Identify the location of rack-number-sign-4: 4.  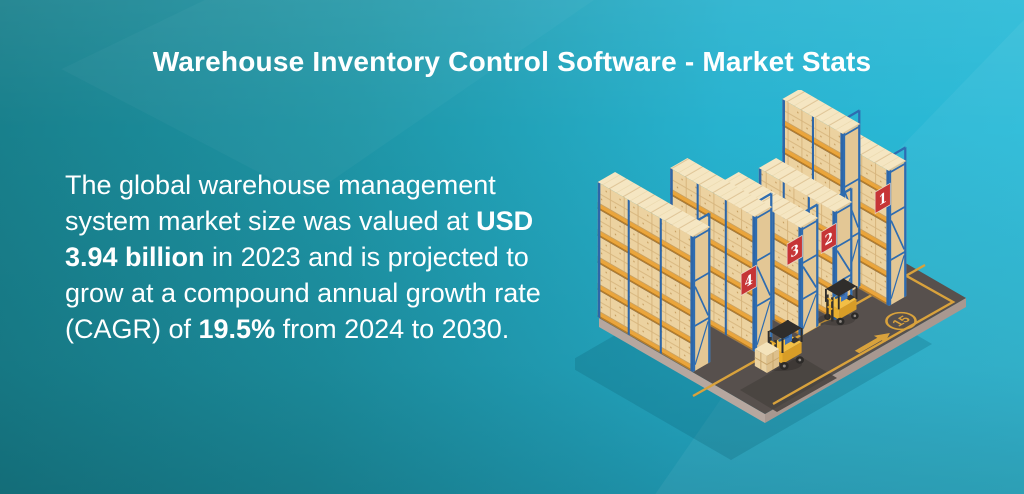
(748, 280).